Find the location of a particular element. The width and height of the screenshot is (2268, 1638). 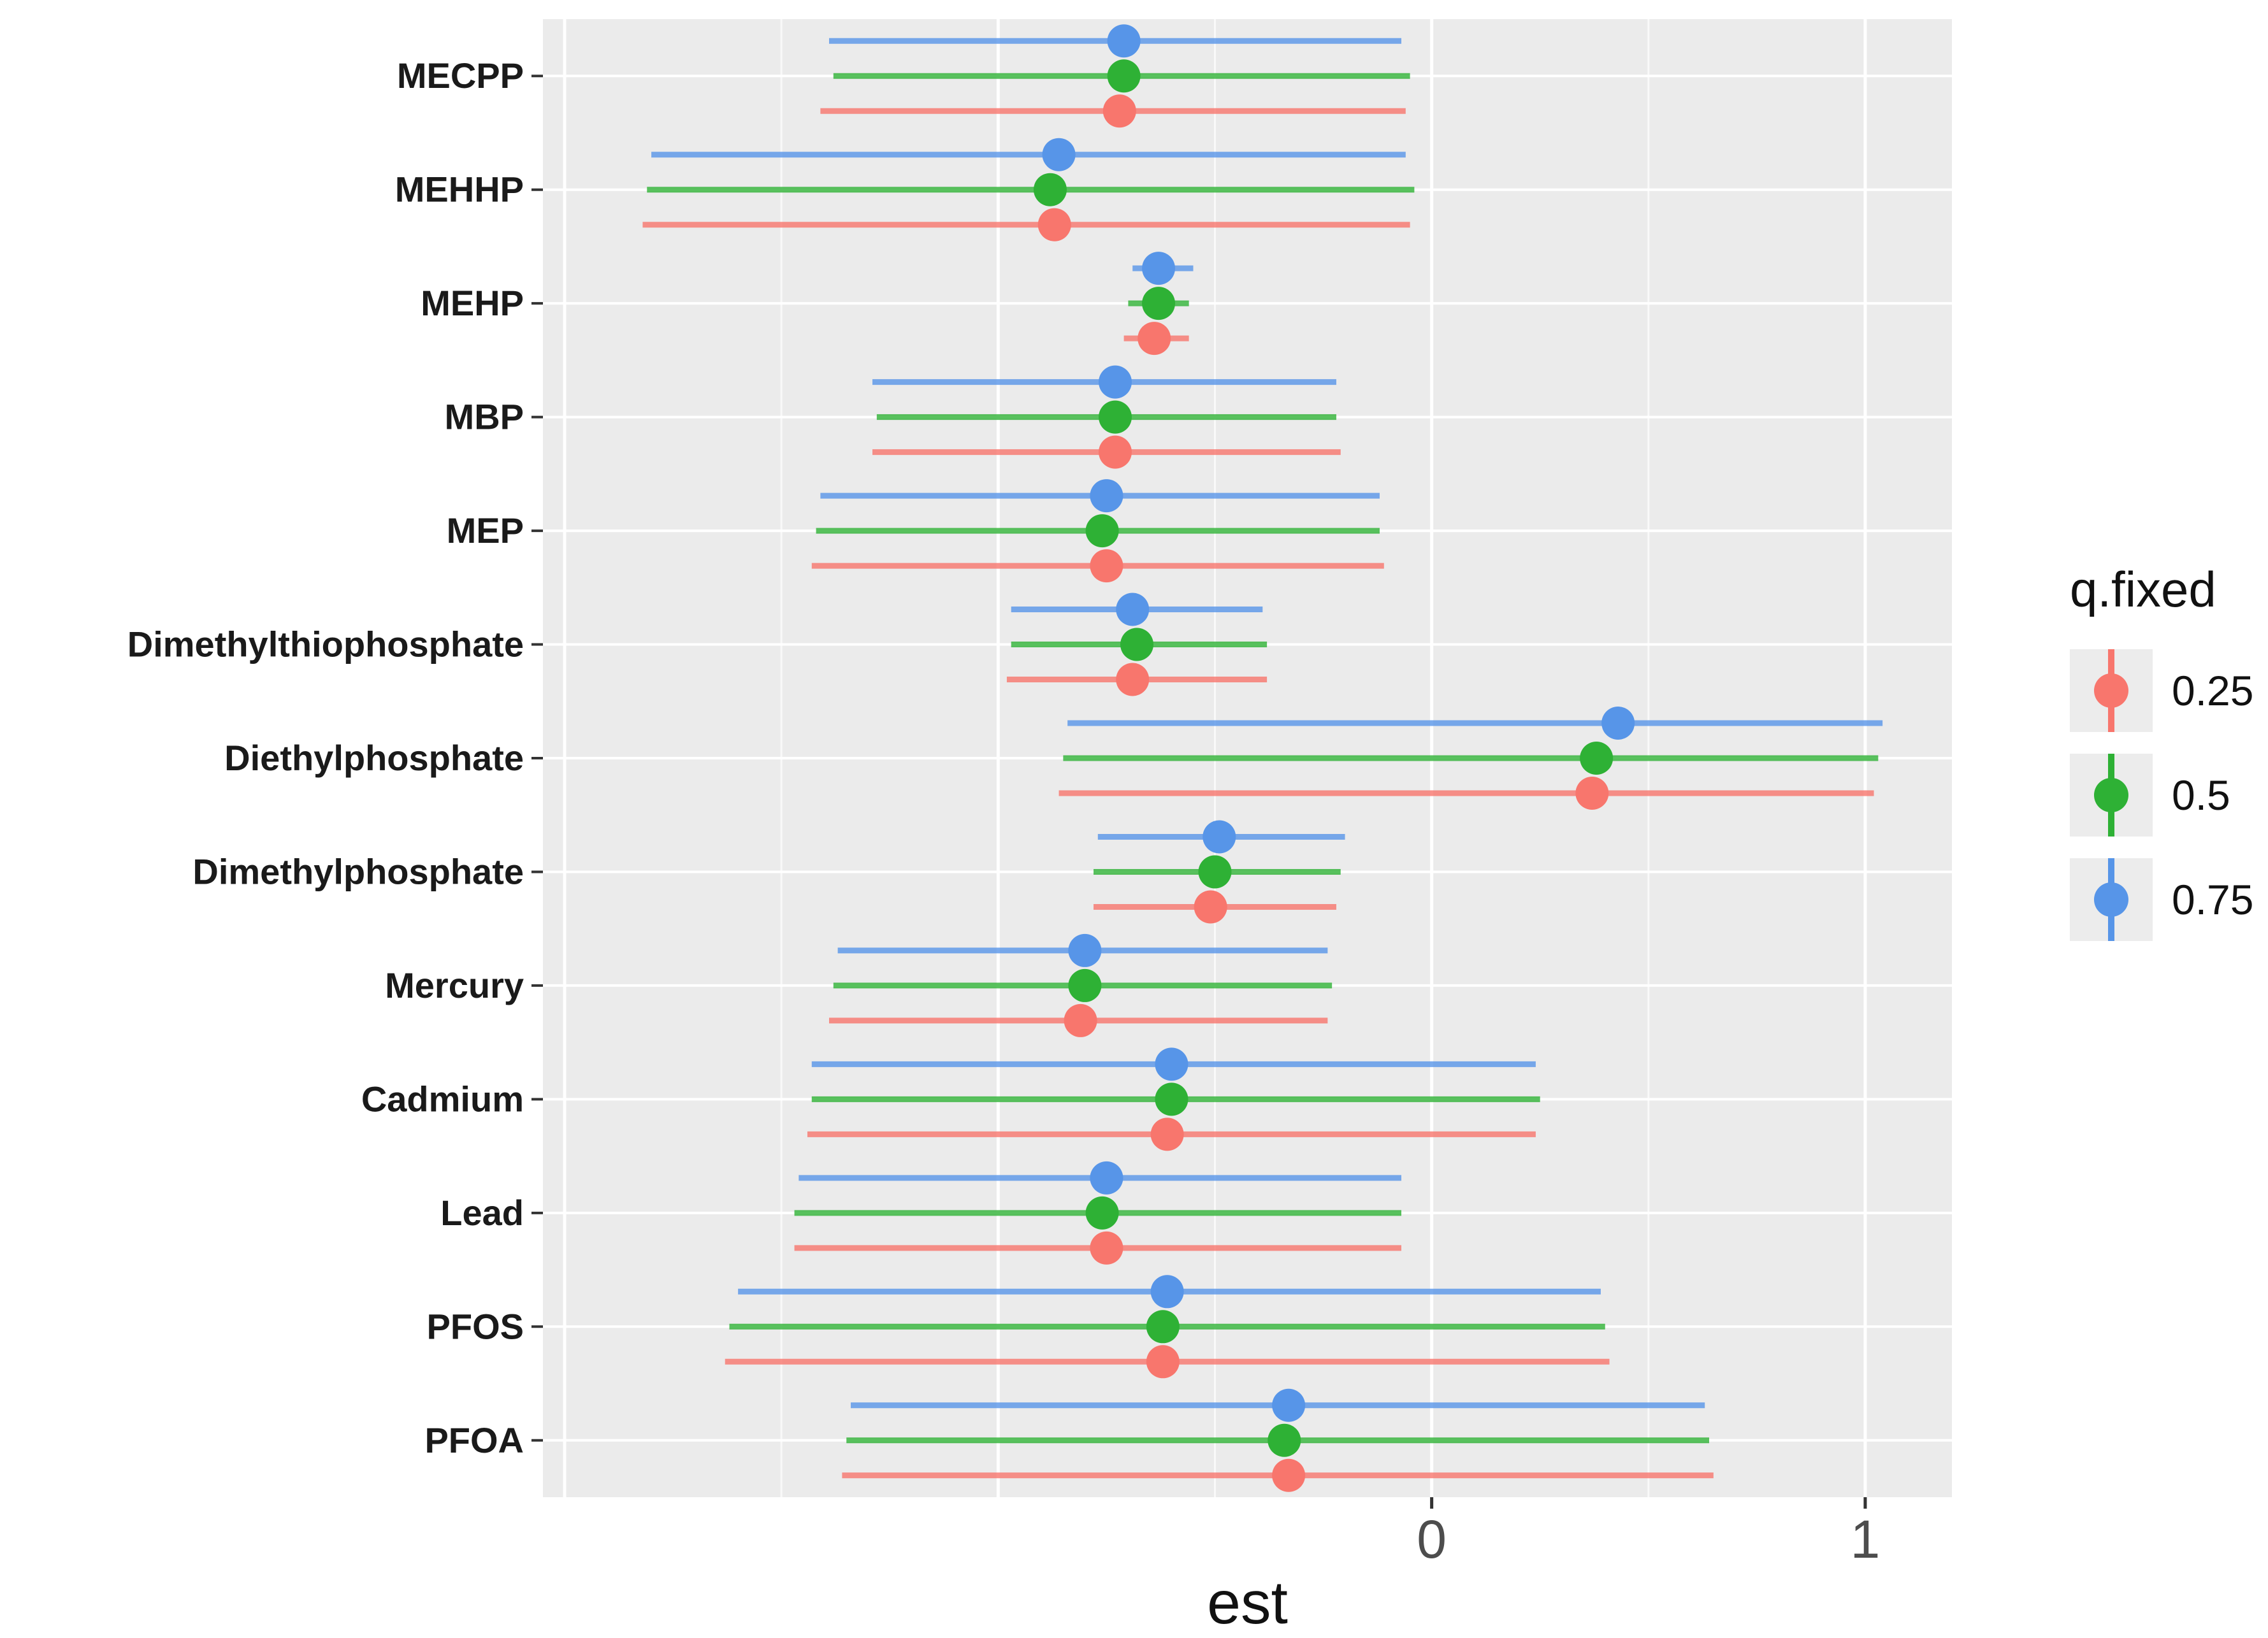

y-axis-label: Diethylphosphate is located at coordinates (374, 758).